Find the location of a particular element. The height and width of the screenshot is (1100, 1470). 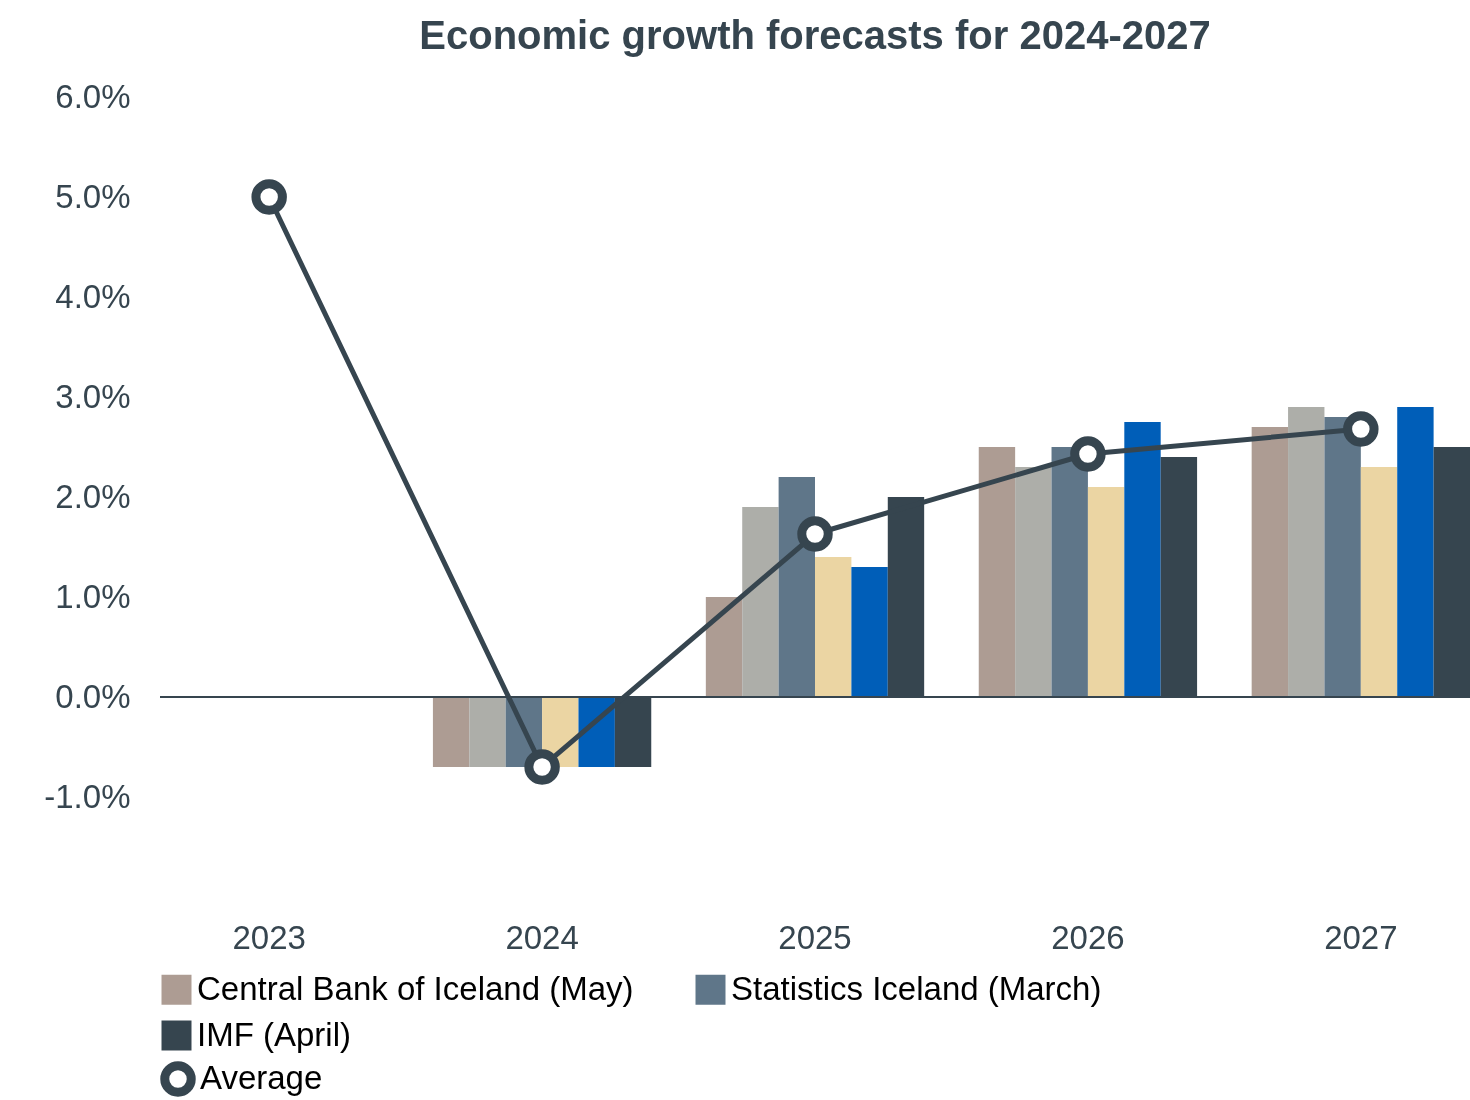

legend-label: Statistics Iceland (March) is located at coordinates (916, 988).